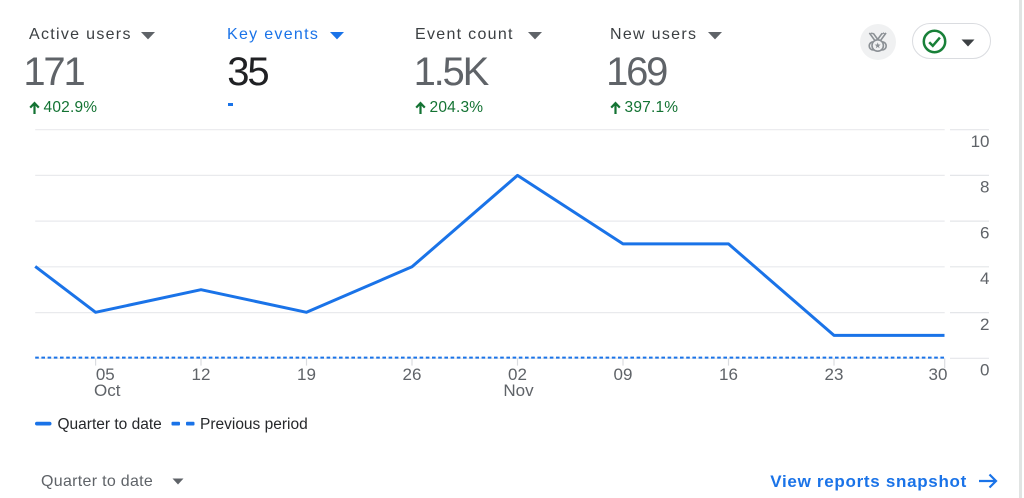  Describe the element at coordinates (110, 424) in the screenshot. I see `svg-text: Quarter to date` at that location.